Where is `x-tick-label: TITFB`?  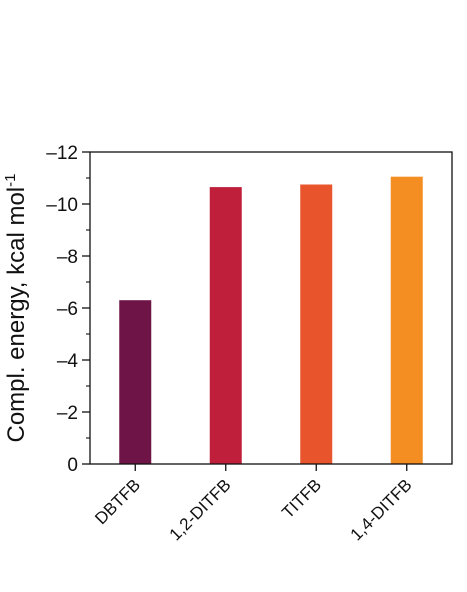 x-tick-label: TITFB is located at coordinates (301, 498).